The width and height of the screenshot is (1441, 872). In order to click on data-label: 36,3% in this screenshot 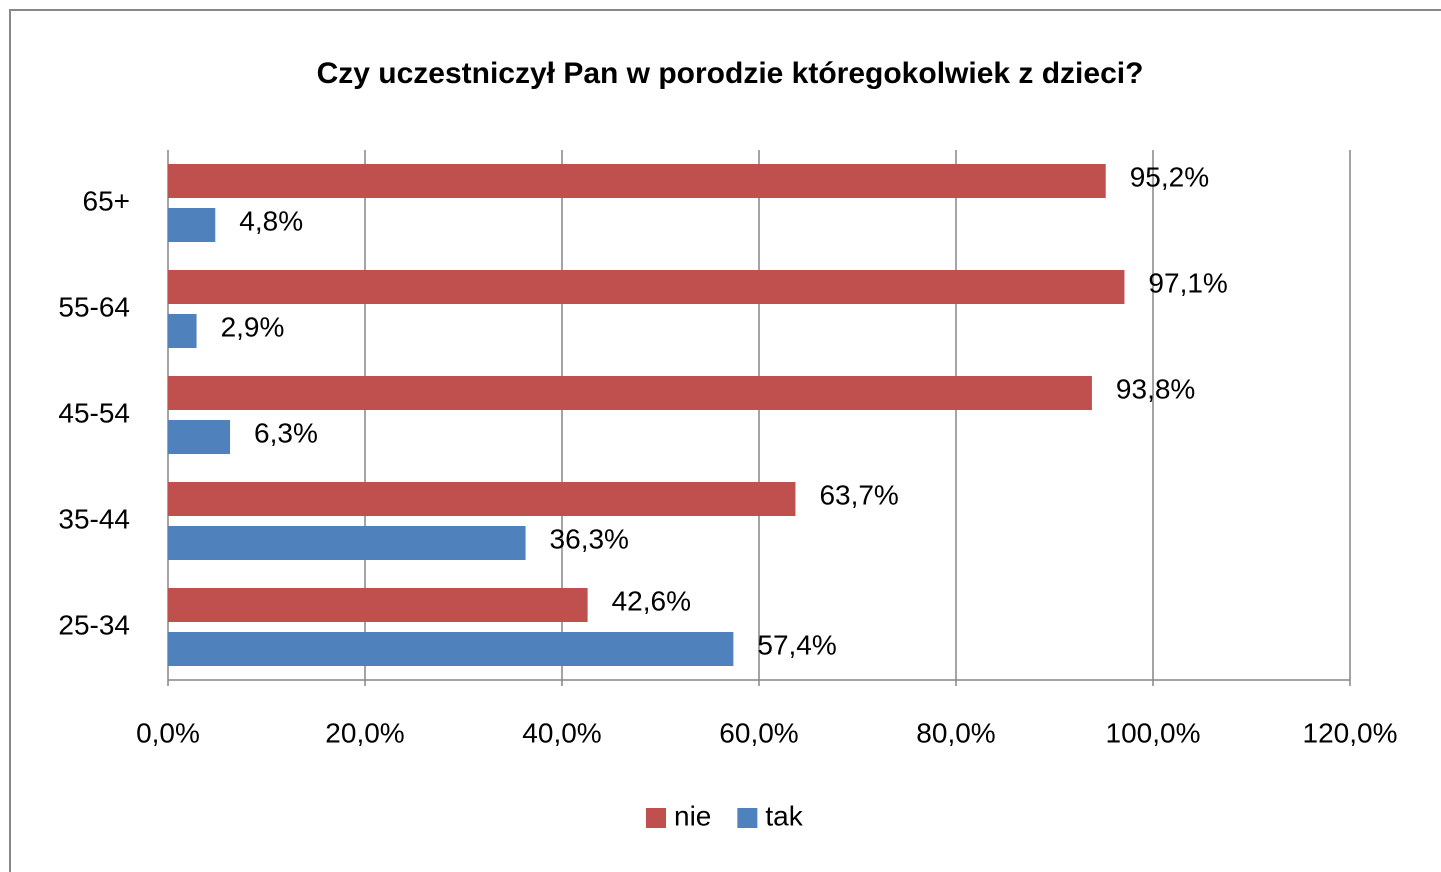, I will do `click(589, 538)`.